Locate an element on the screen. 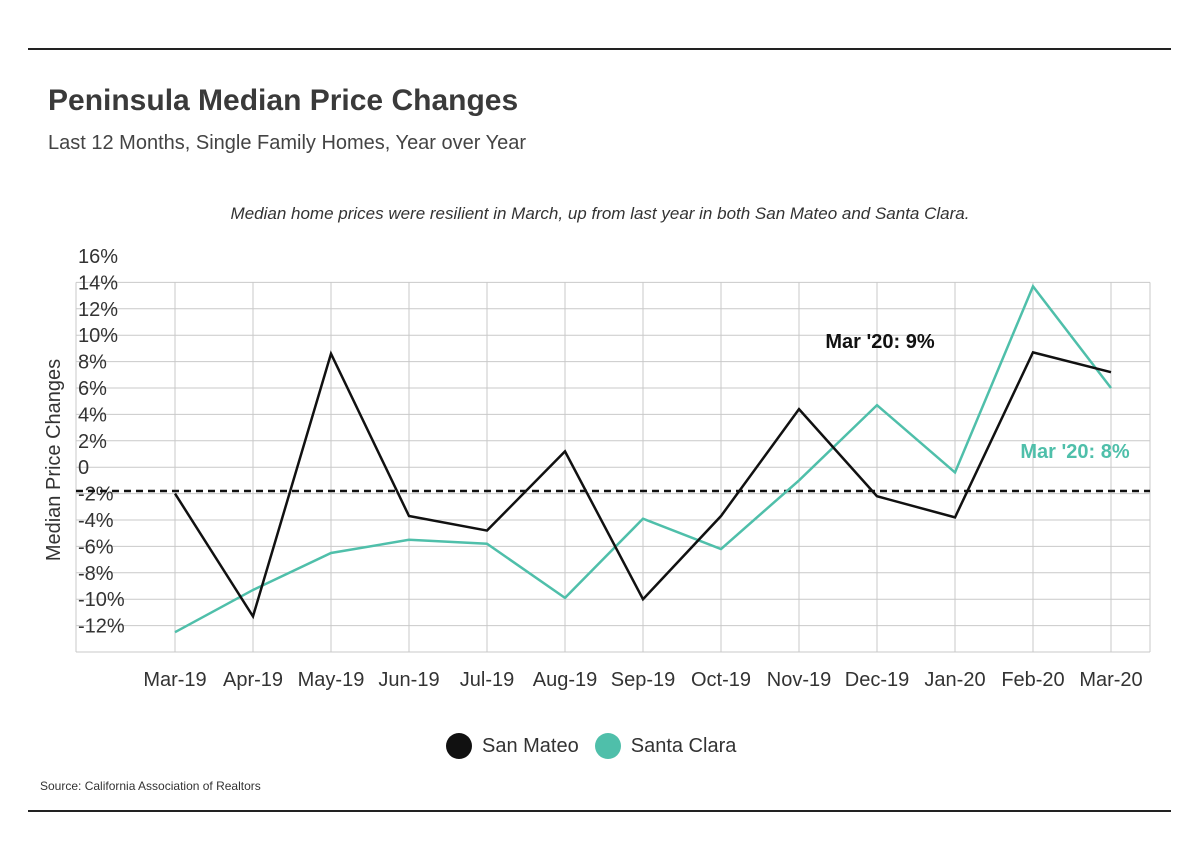  y-tick-label: -8% is located at coordinates (96, 574).